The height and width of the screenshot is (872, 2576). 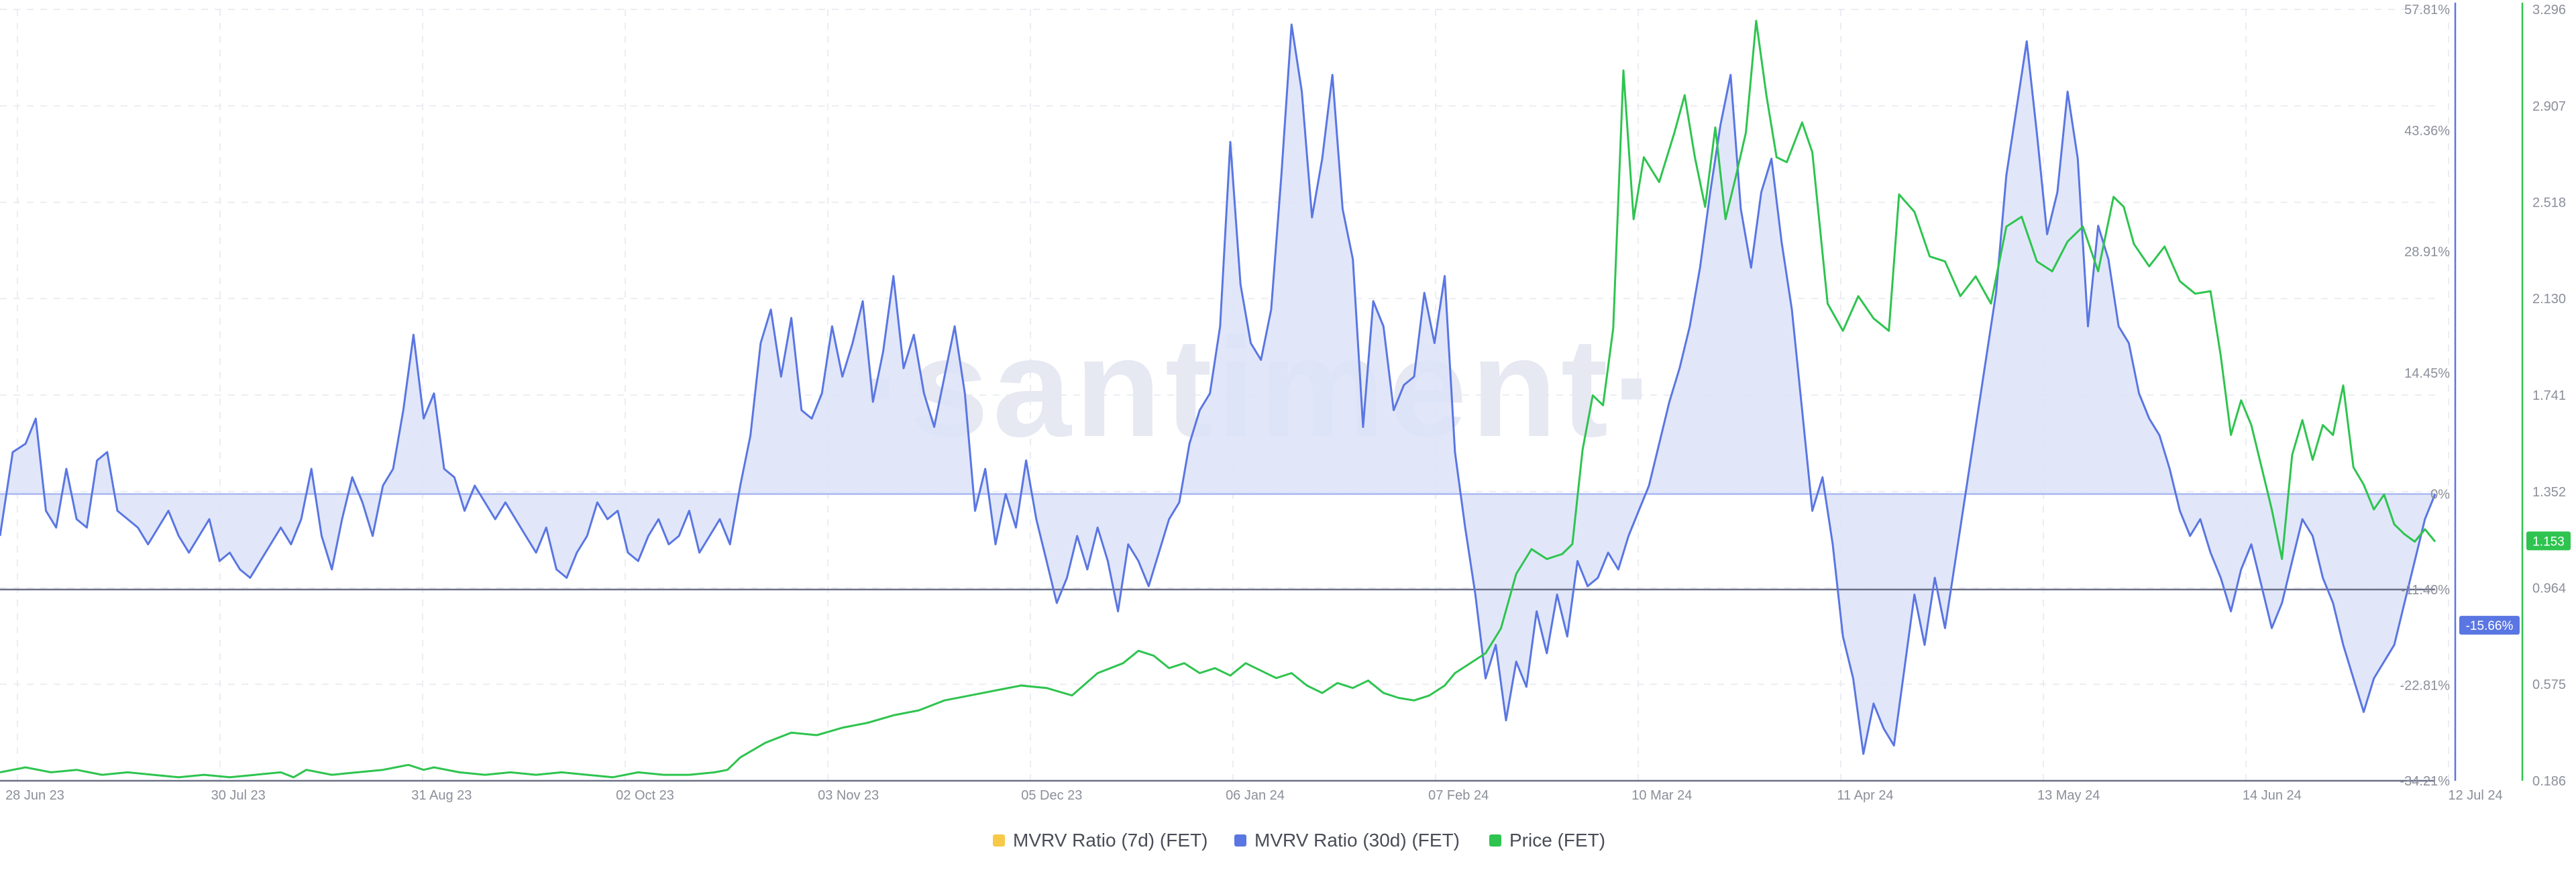 I want to click on legend-label: MVRV Ratio (30d) (FET), so click(x=1357, y=841).